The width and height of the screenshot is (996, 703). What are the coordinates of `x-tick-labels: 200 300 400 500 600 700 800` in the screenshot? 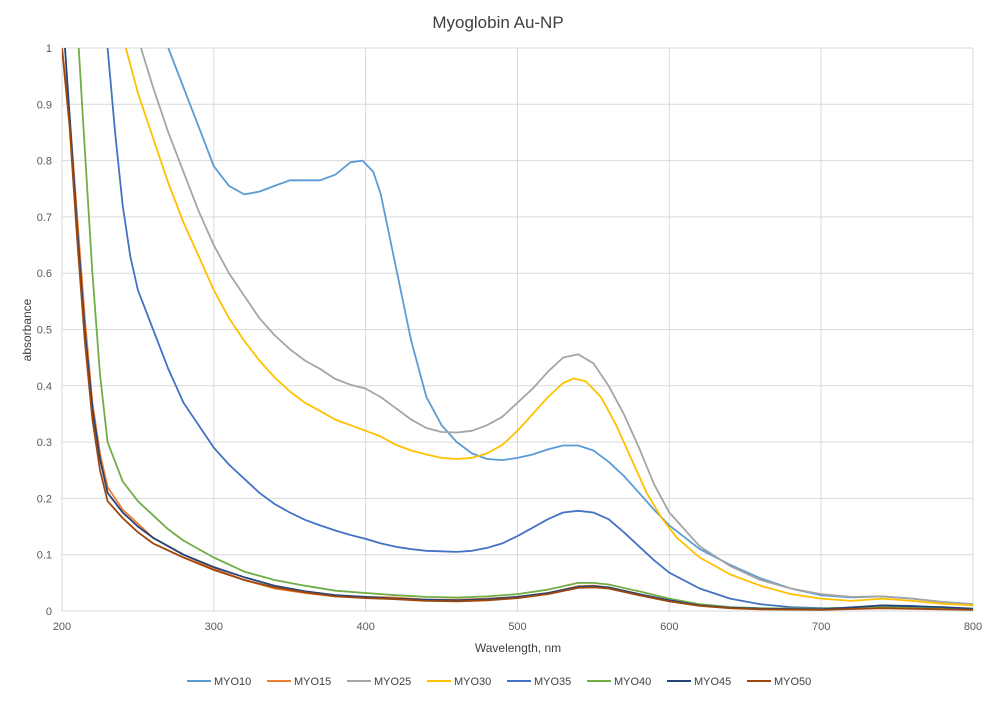 It's located at (517, 627).